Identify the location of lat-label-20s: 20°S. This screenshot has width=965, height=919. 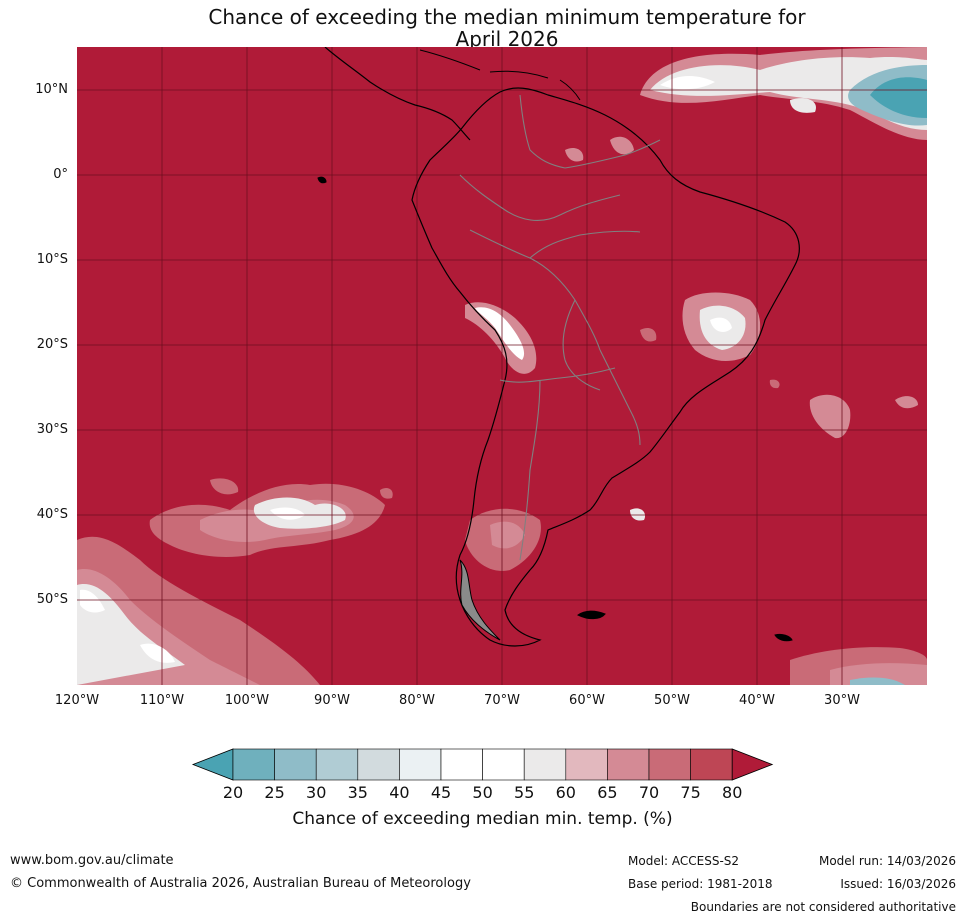
(52, 344).